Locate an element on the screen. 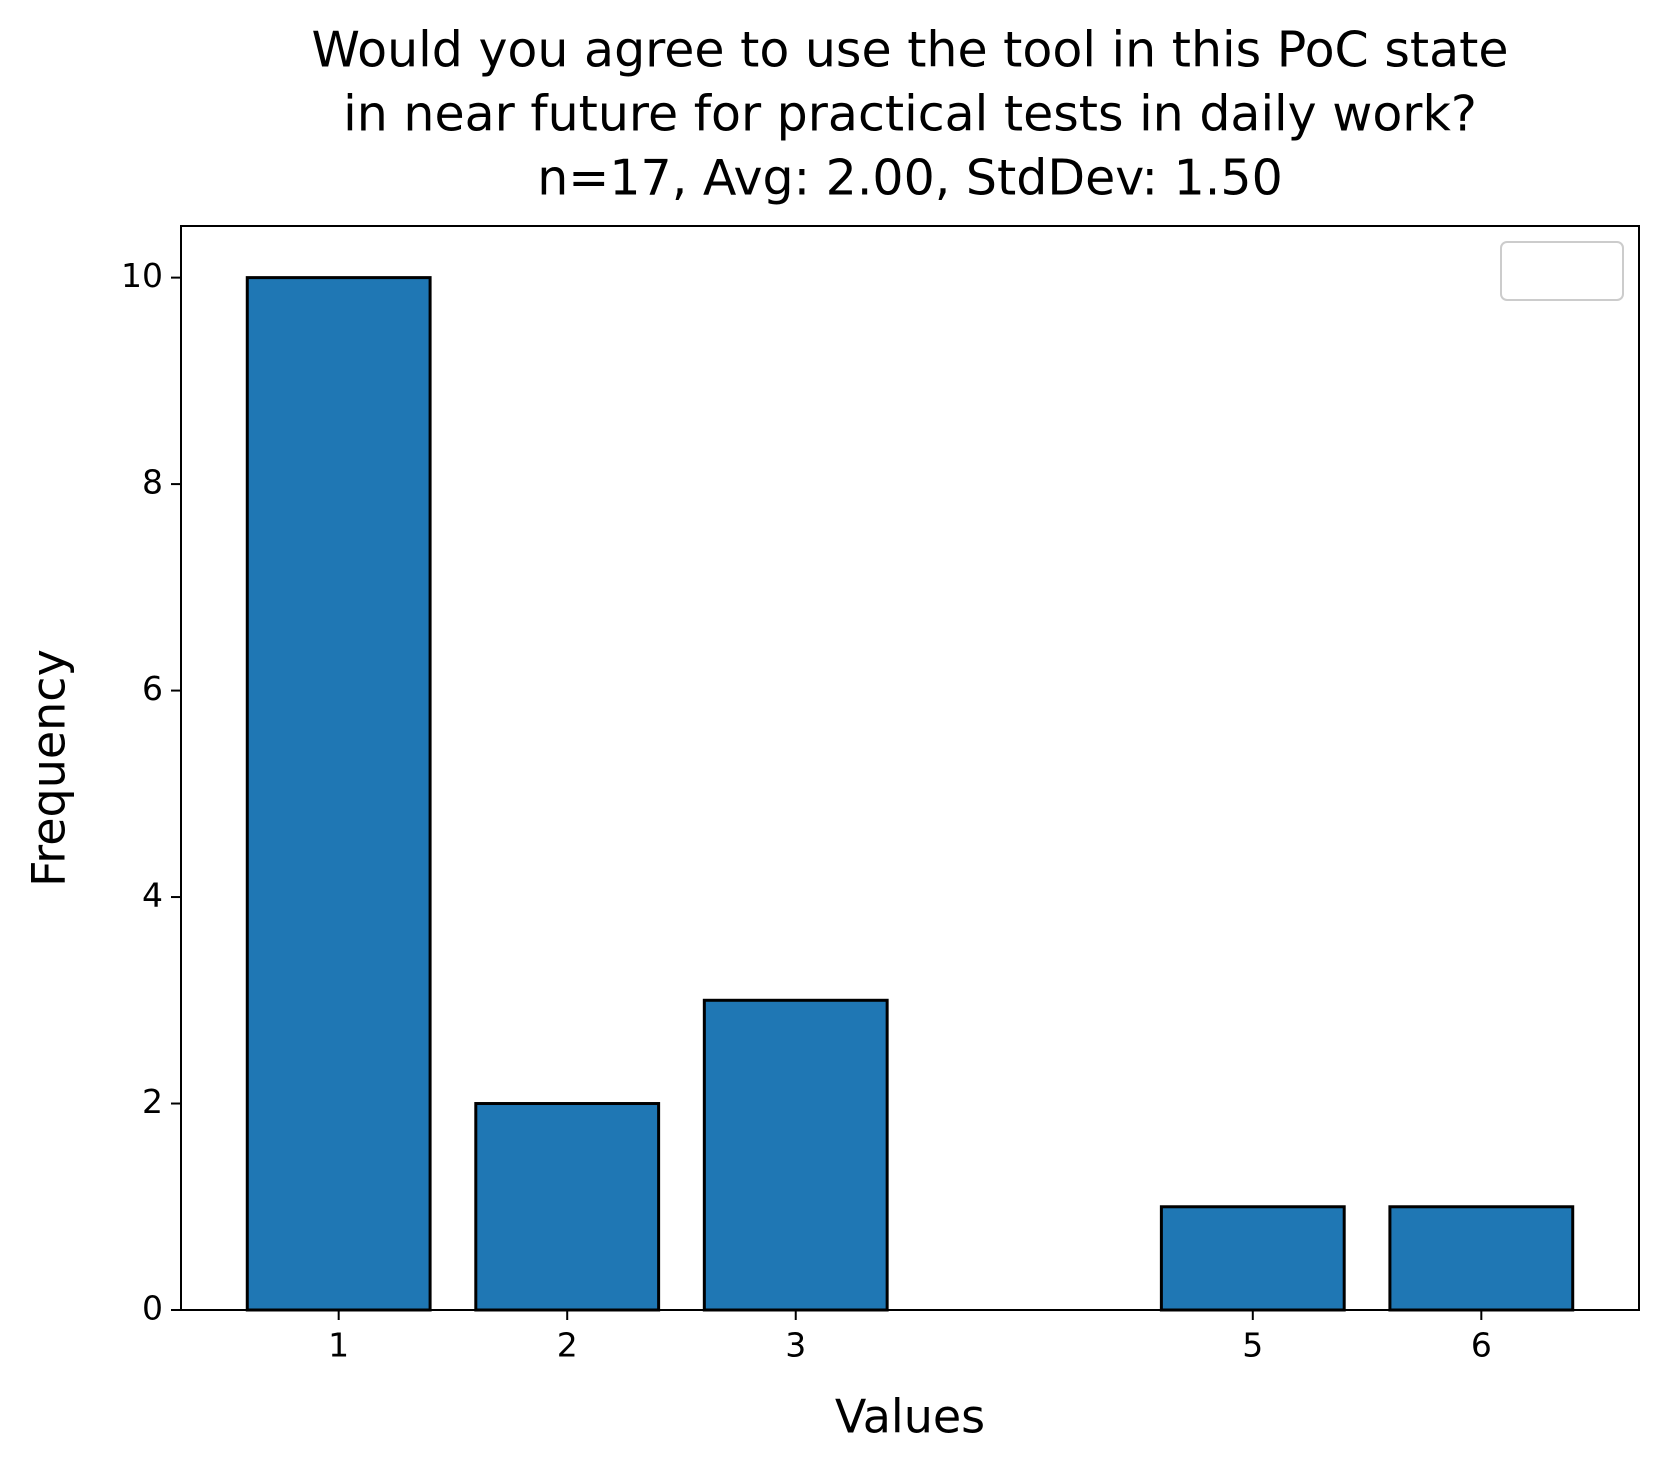 The height and width of the screenshot is (1473, 1660). y-tick-label: 2 is located at coordinates (152, 1101).